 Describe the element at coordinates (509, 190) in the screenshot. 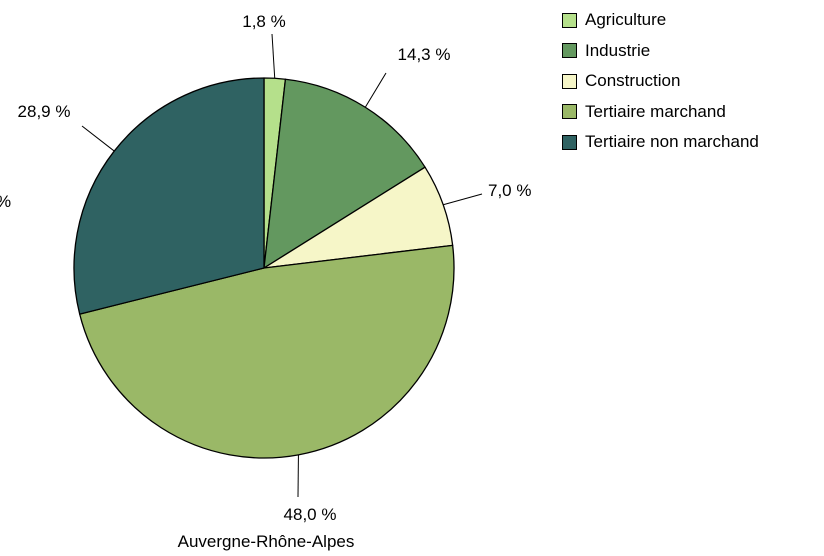

I see `value-label-construction: 7,0 %` at that location.